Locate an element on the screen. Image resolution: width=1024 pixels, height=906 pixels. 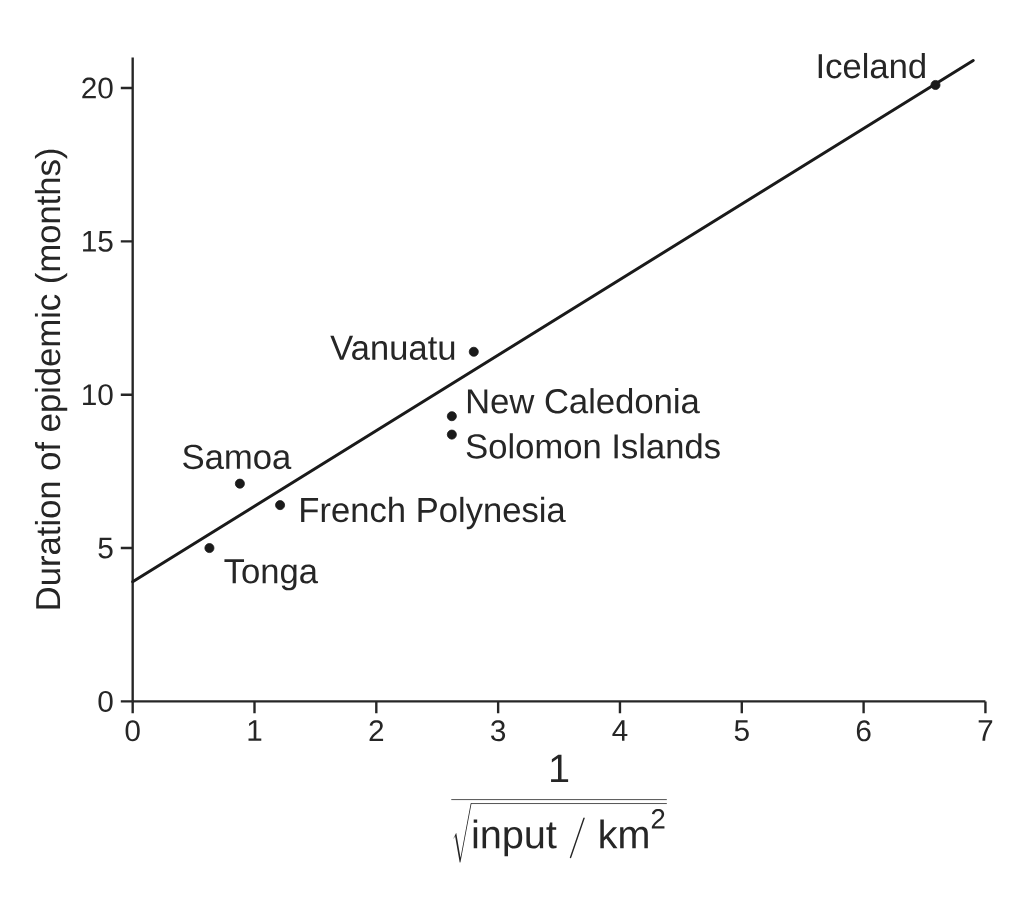
x-tick-label: 4 is located at coordinates (620, 730).